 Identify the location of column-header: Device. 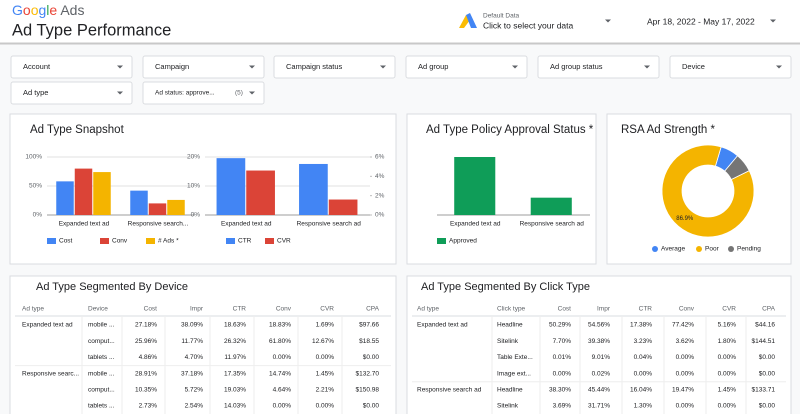
(98, 309).